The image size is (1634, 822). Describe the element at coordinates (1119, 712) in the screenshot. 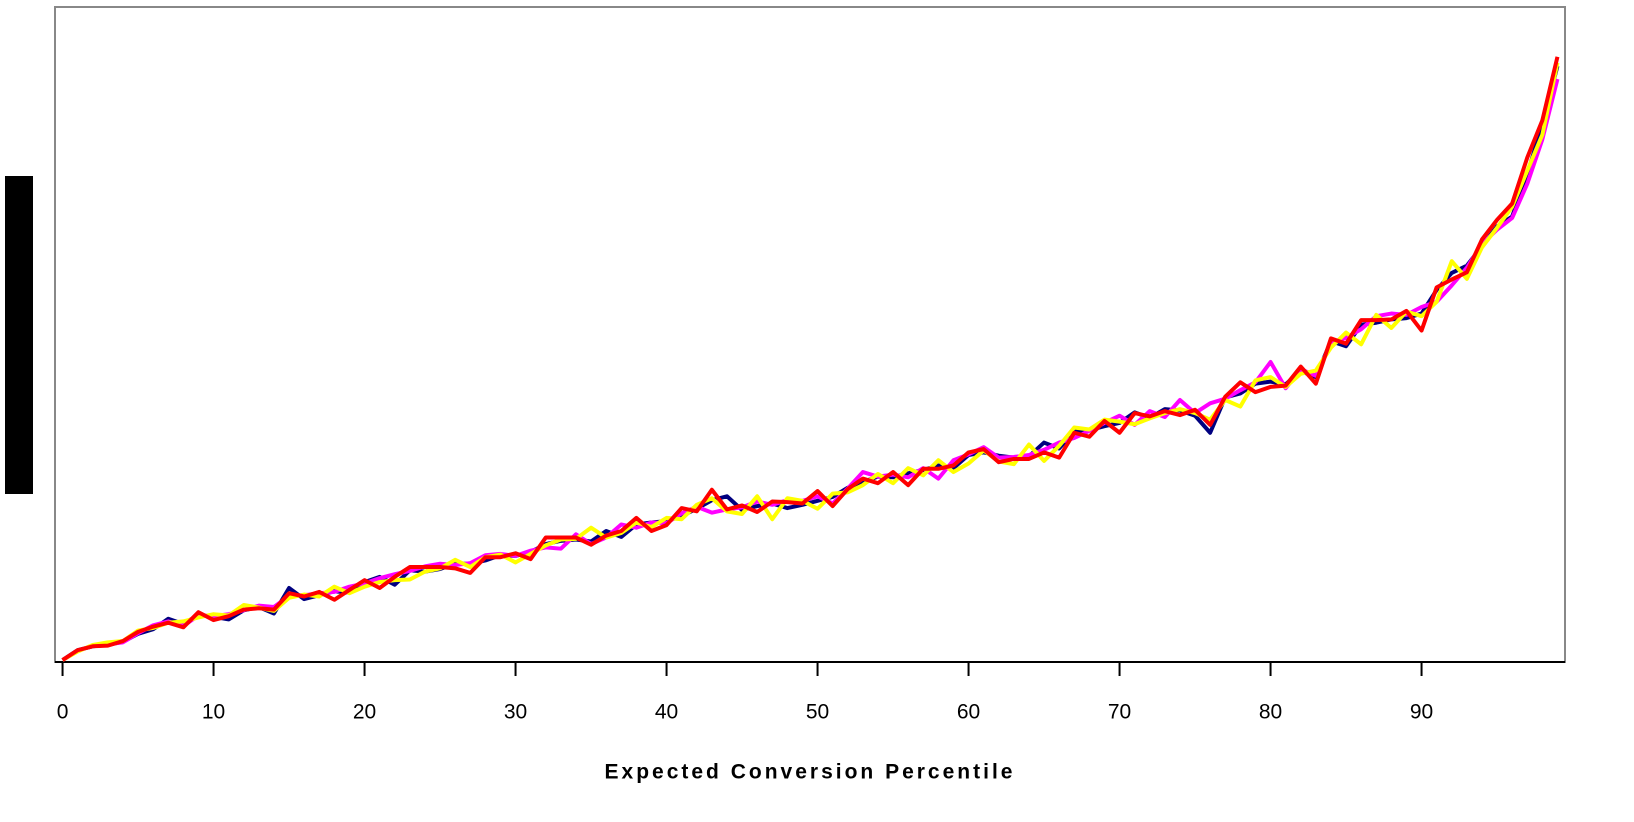

I see `x-tick-label: 70` at that location.